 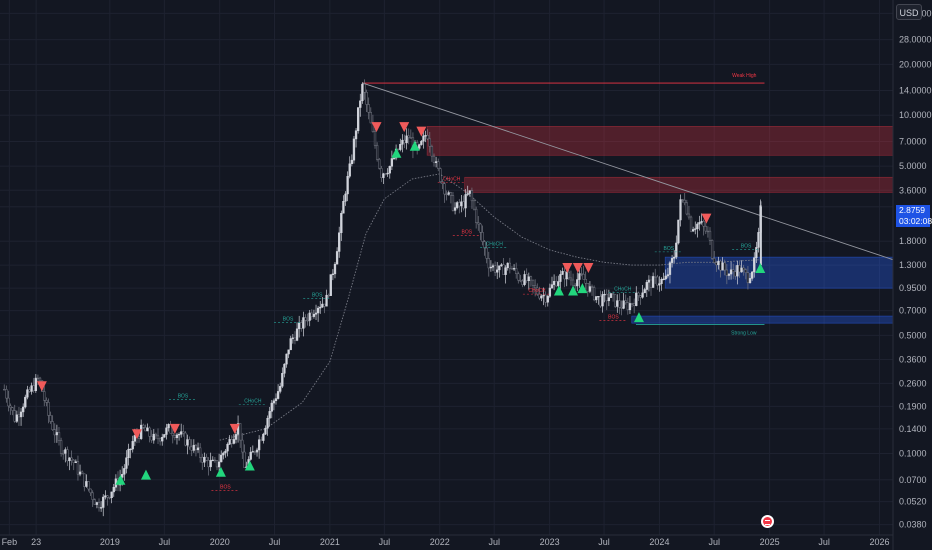 I want to click on price-tick-label: 0.0520, so click(x=913, y=502).